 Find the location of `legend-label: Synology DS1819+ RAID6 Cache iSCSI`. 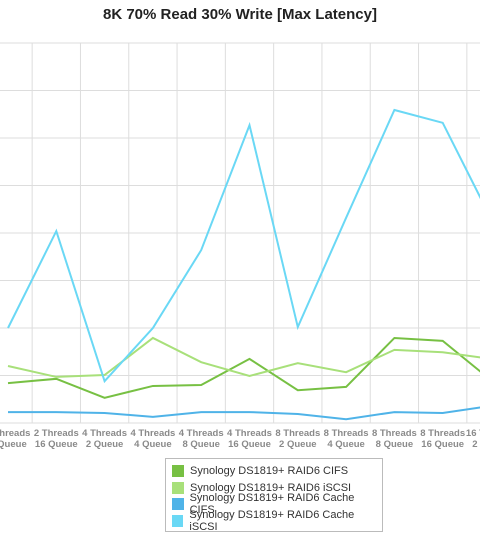

legend-label: Synology DS1819+ RAID6 Cache iSCSI is located at coordinates (272, 520).